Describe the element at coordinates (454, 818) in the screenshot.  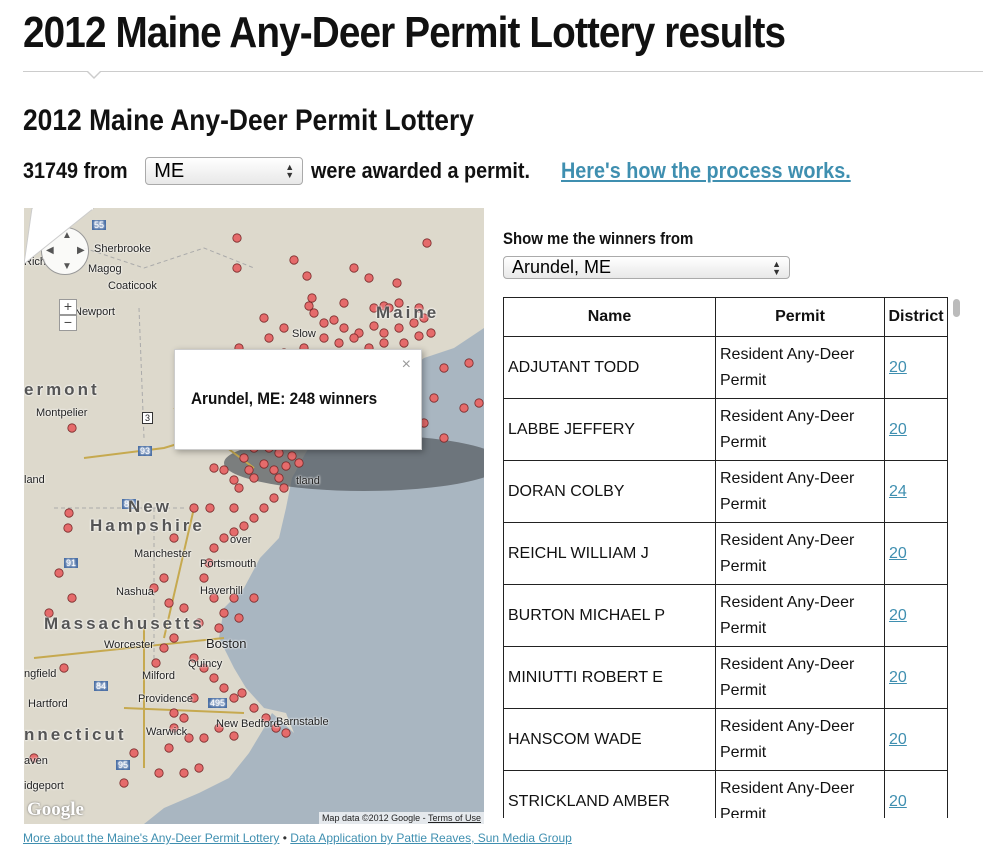
I see `terms-of-use-link: Terms of Use` at that location.